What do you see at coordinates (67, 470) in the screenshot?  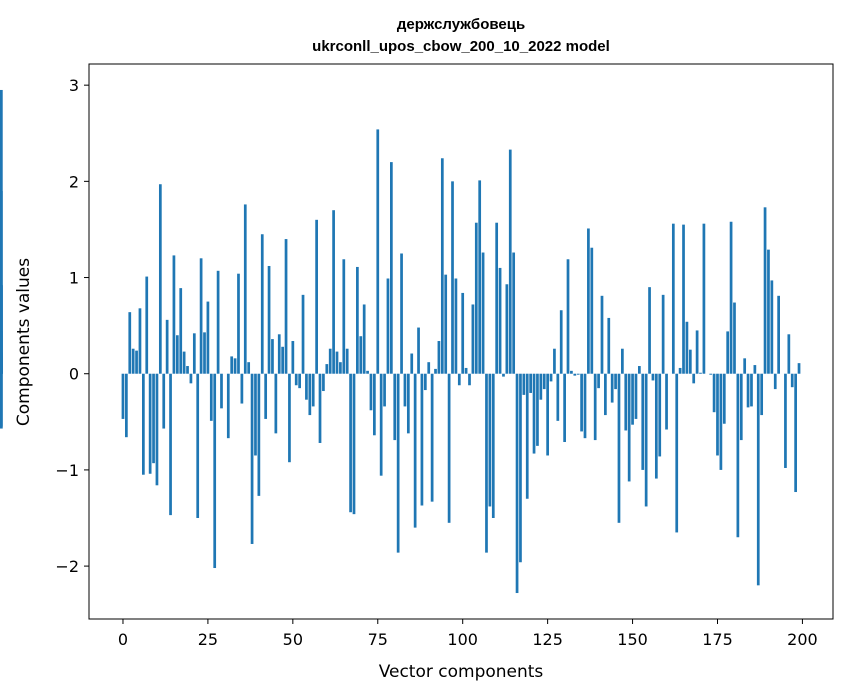 I see `y-tick-label: −1` at bounding box center [67, 470].